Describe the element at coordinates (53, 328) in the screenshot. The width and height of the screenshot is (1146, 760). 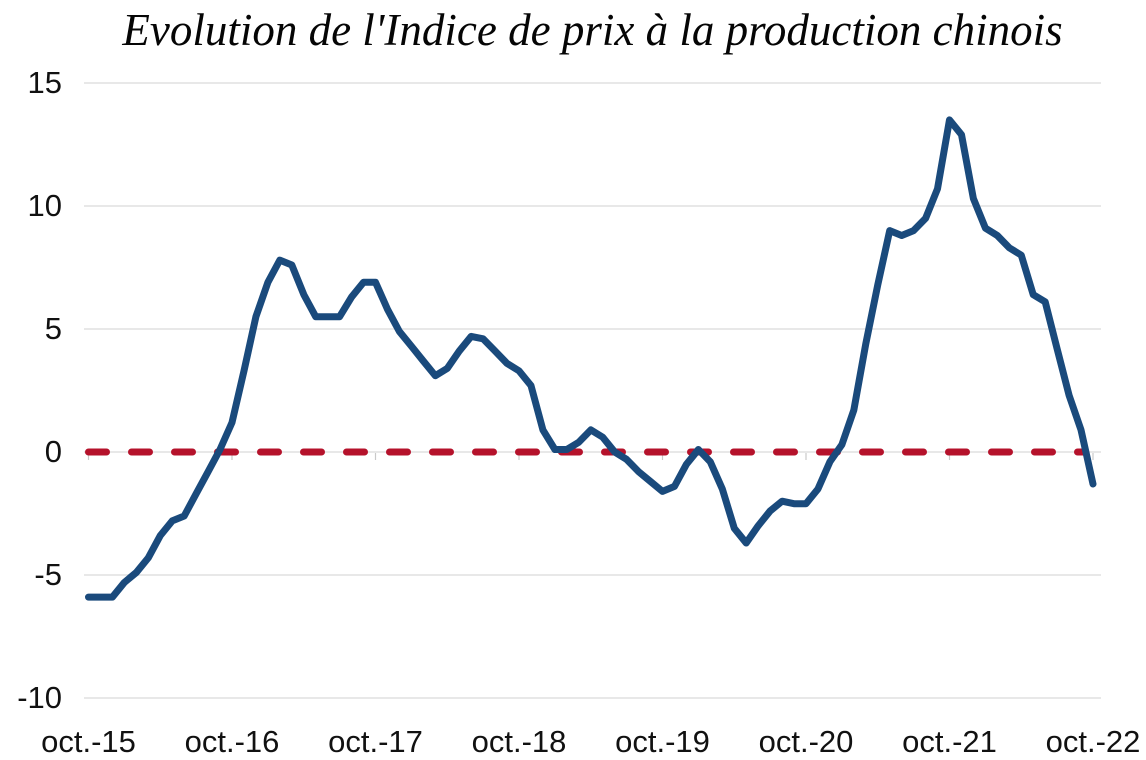
I see `y-tick-label: 5` at that location.